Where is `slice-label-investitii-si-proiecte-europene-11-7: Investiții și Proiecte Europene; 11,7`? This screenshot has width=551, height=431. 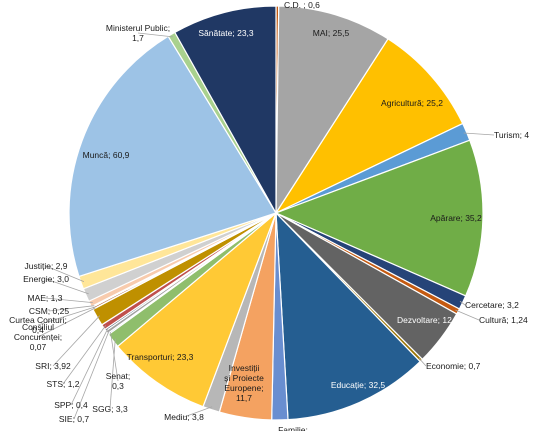 slice-label-investitii-si-proiecte-europene-11-7: Investiții și Proiecte Europene; 11,7 is located at coordinates (244, 383).